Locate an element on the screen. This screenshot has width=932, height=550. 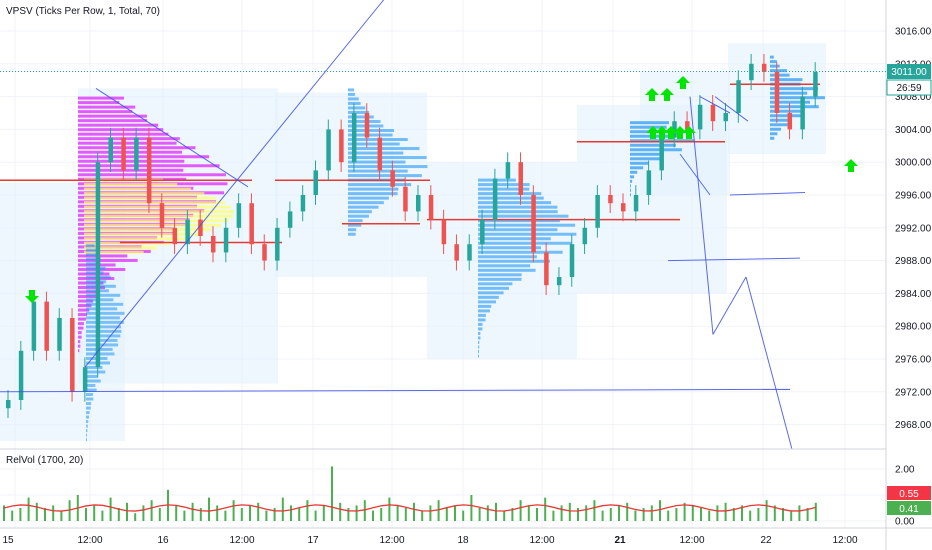
relvol-last-value: 0.41 is located at coordinates (909, 509).